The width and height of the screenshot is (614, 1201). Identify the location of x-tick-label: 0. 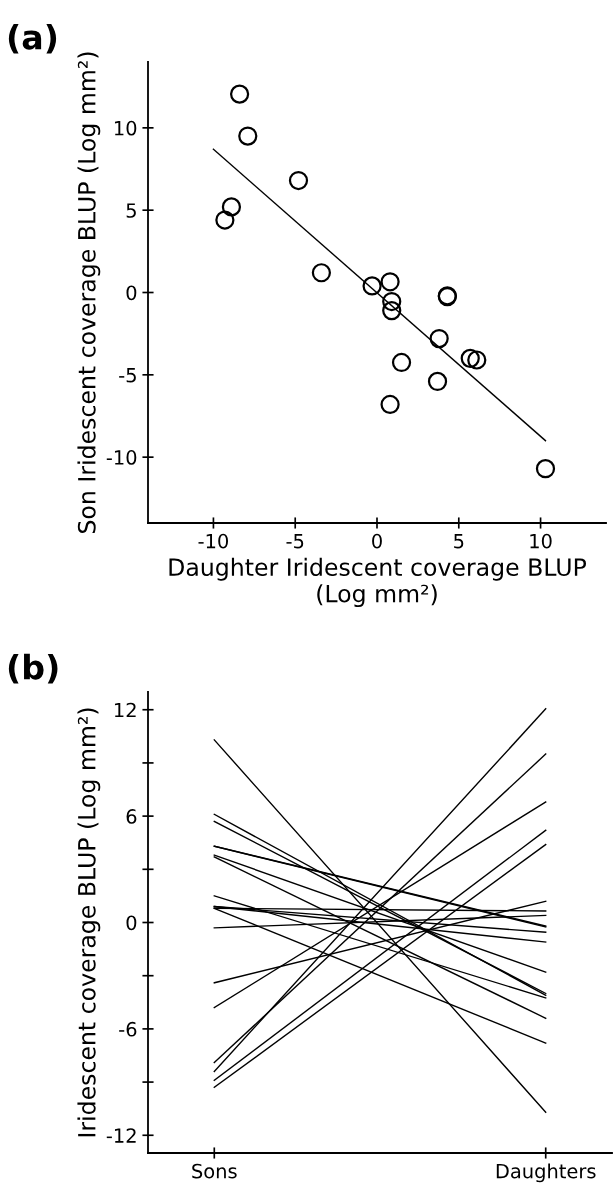
(377, 541).